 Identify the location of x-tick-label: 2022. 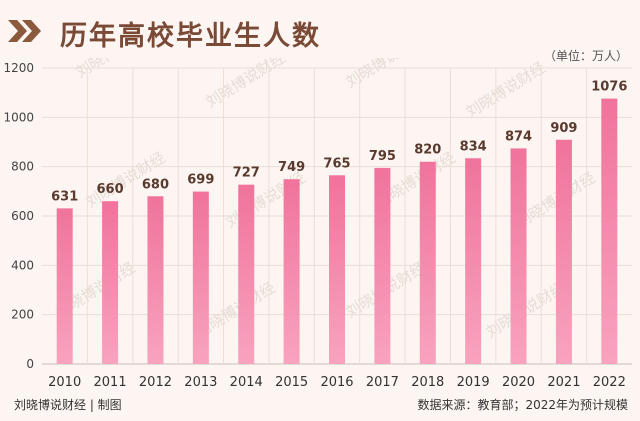
(609, 382).